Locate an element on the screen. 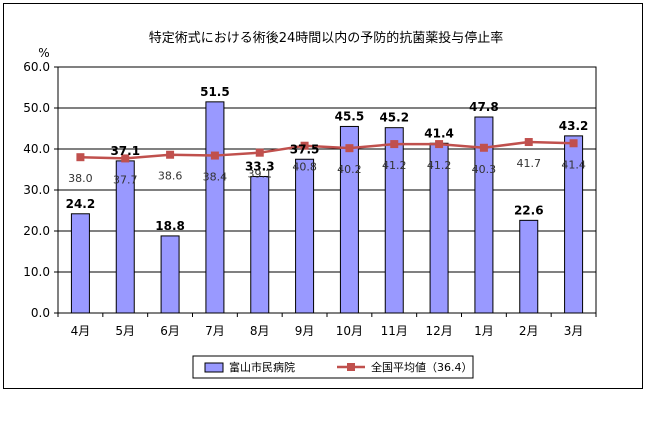 The height and width of the screenshot is (445, 648). x-tick-label: 7月 is located at coordinates (215, 331).